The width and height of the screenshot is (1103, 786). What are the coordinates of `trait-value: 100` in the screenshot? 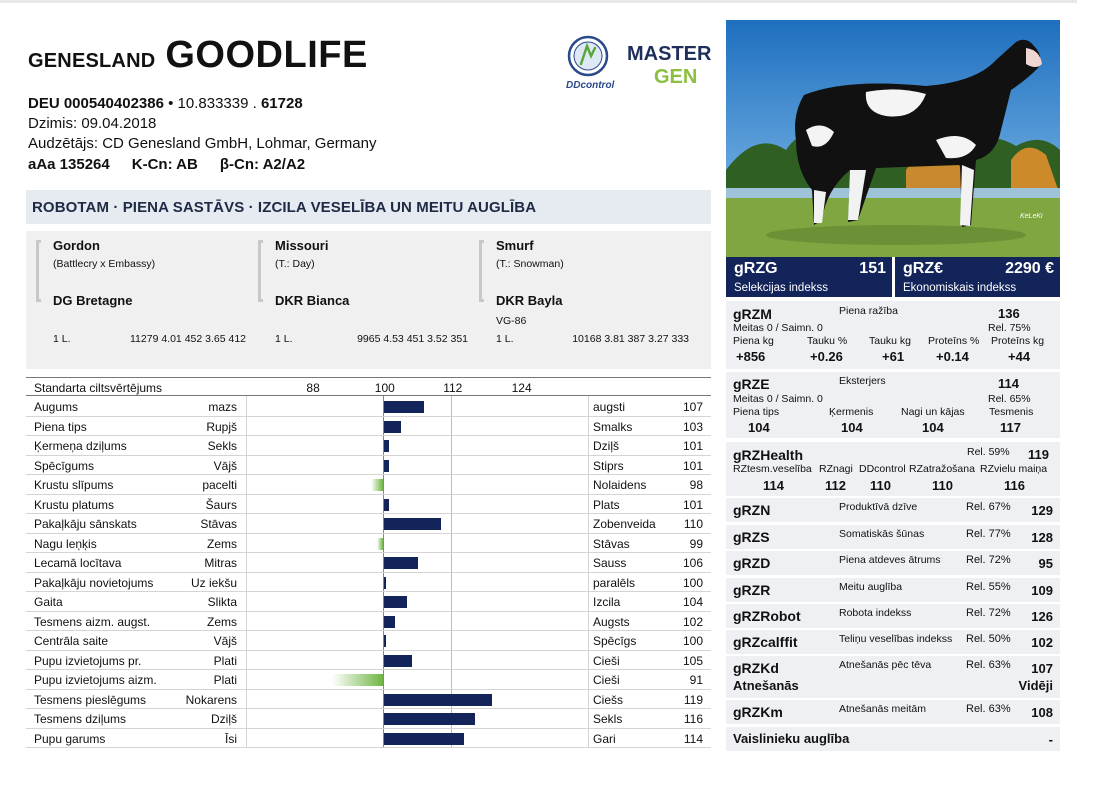 It's located at (692, 641).